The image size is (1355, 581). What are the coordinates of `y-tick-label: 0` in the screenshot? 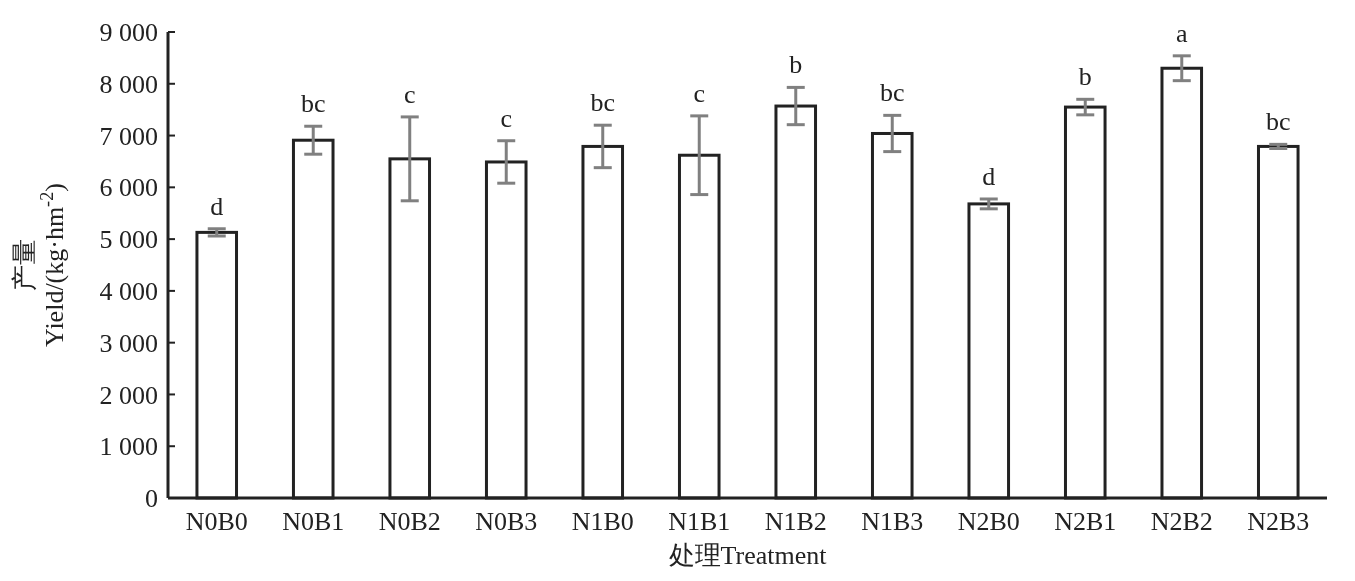 It's located at (151, 499).